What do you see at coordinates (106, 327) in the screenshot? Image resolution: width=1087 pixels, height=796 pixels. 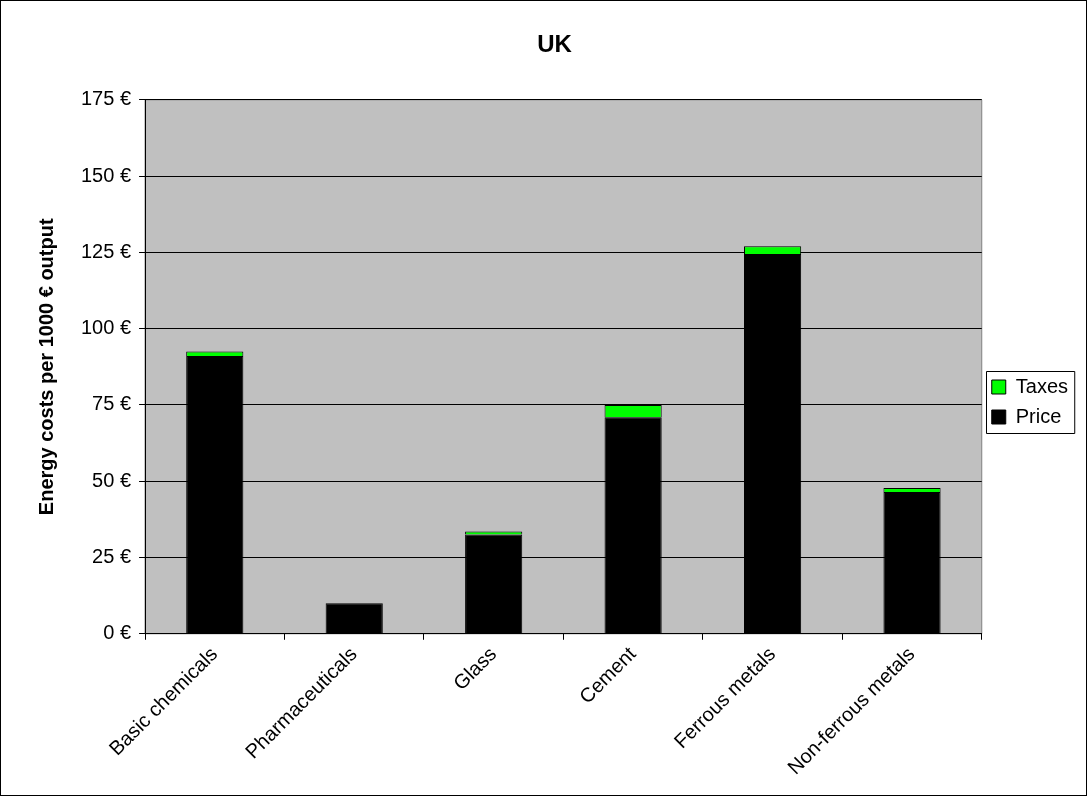 I see `y-tick-label: 100 €` at bounding box center [106, 327].